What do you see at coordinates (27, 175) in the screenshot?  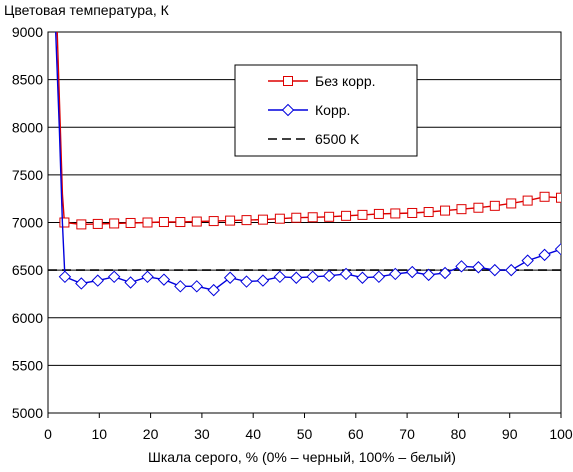 I see `y-tick-label: 7500` at bounding box center [27, 175].